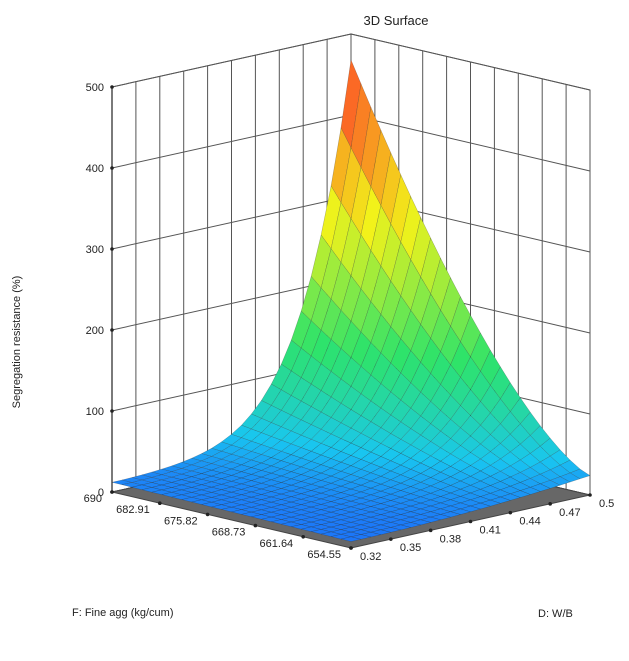  I want to click on y-tick-label: 661.64, so click(277, 544).